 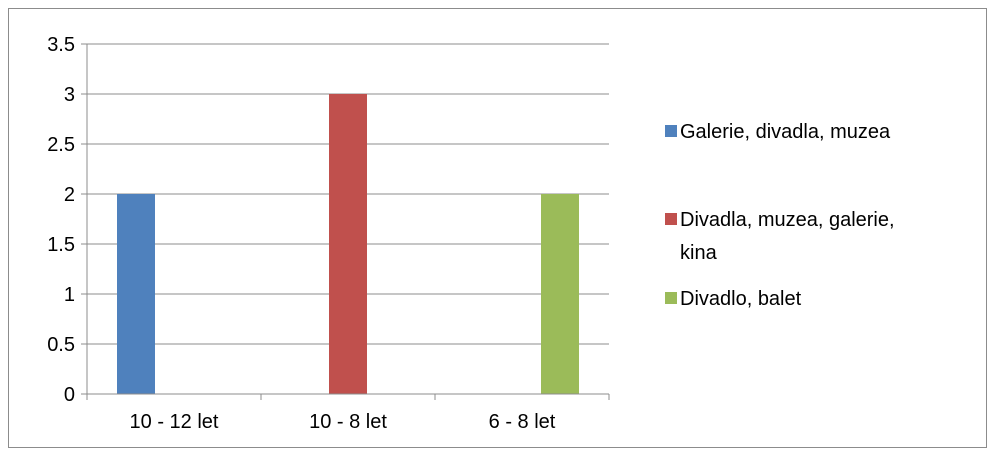 What do you see at coordinates (61, 145) in the screenshot?
I see `y-tick-label: 2.5` at bounding box center [61, 145].